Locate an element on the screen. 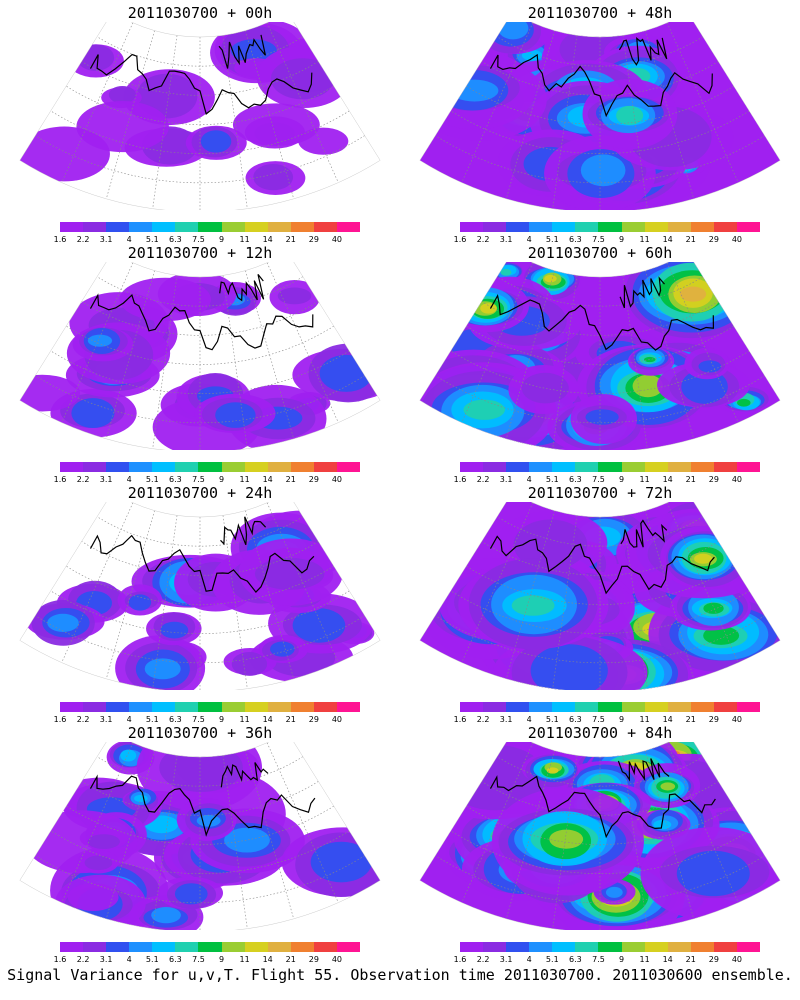  panel-title: 2011030700 + 12h is located at coordinates (200, 253).